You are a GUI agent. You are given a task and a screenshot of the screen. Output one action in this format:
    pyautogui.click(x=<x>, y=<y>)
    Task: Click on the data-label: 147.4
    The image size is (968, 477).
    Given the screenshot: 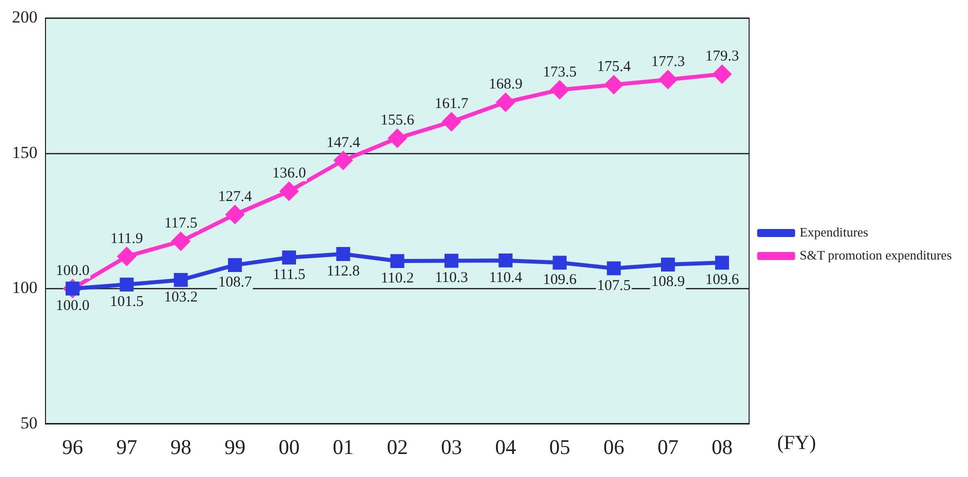 What is the action you would take?
    pyautogui.click(x=343, y=142)
    